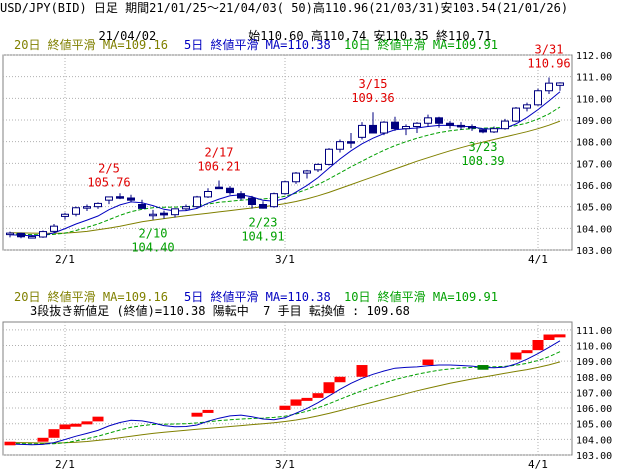  Describe the element at coordinates (594, 346) in the screenshot. I see `lower-y-tick-label: 110.00` at that location.